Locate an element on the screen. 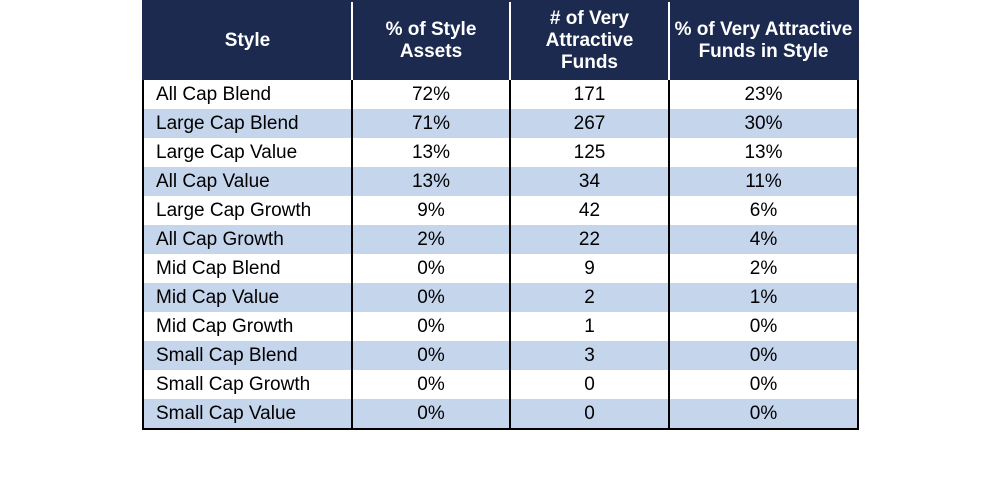  style-cell: Mid Cap Value is located at coordinates (247, 297).